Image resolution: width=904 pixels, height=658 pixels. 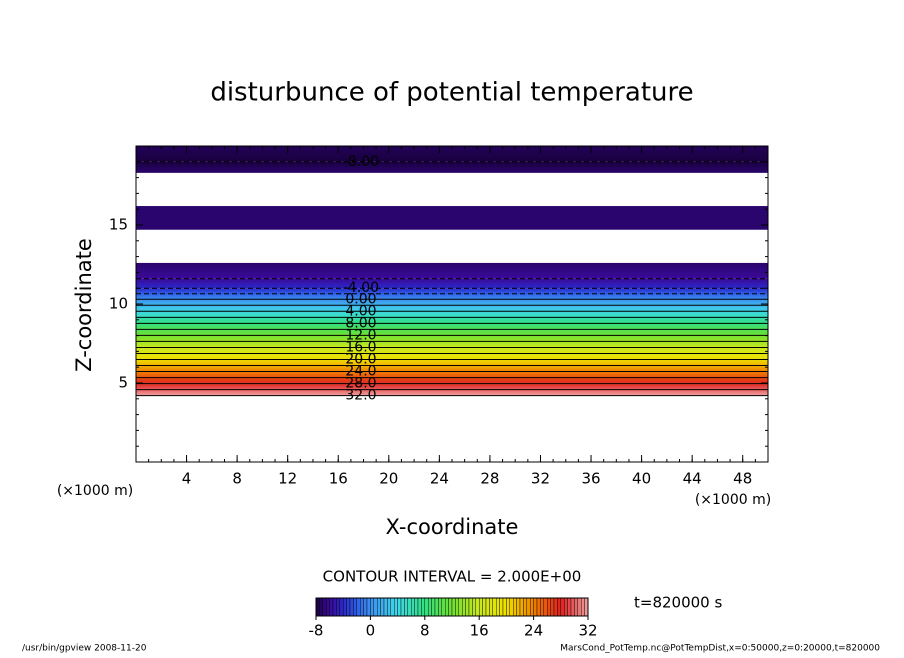 I want to click on contour-label: 0.00, so click(x=360, y=299).